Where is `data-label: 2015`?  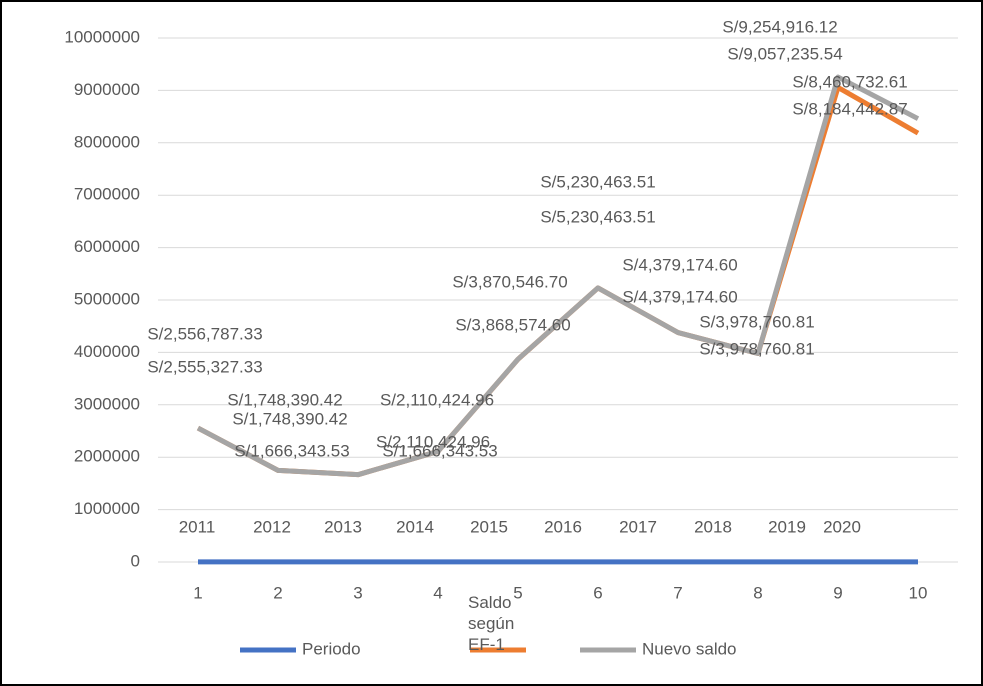
data-label: 2015 is located at coordinates (489, 526).